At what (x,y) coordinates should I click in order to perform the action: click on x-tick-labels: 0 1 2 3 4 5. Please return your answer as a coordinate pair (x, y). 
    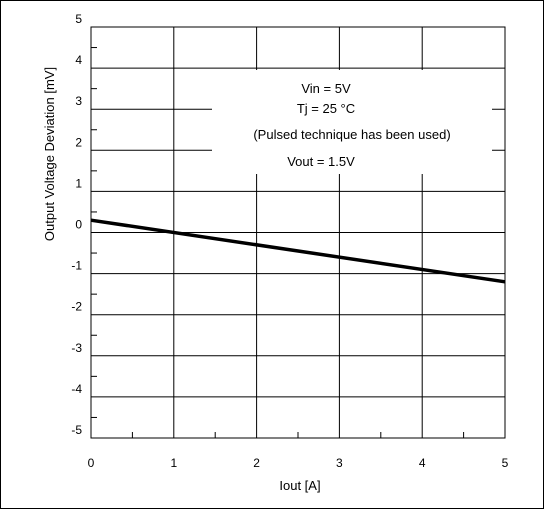
    Looking at the image, I should click on (298, 463).